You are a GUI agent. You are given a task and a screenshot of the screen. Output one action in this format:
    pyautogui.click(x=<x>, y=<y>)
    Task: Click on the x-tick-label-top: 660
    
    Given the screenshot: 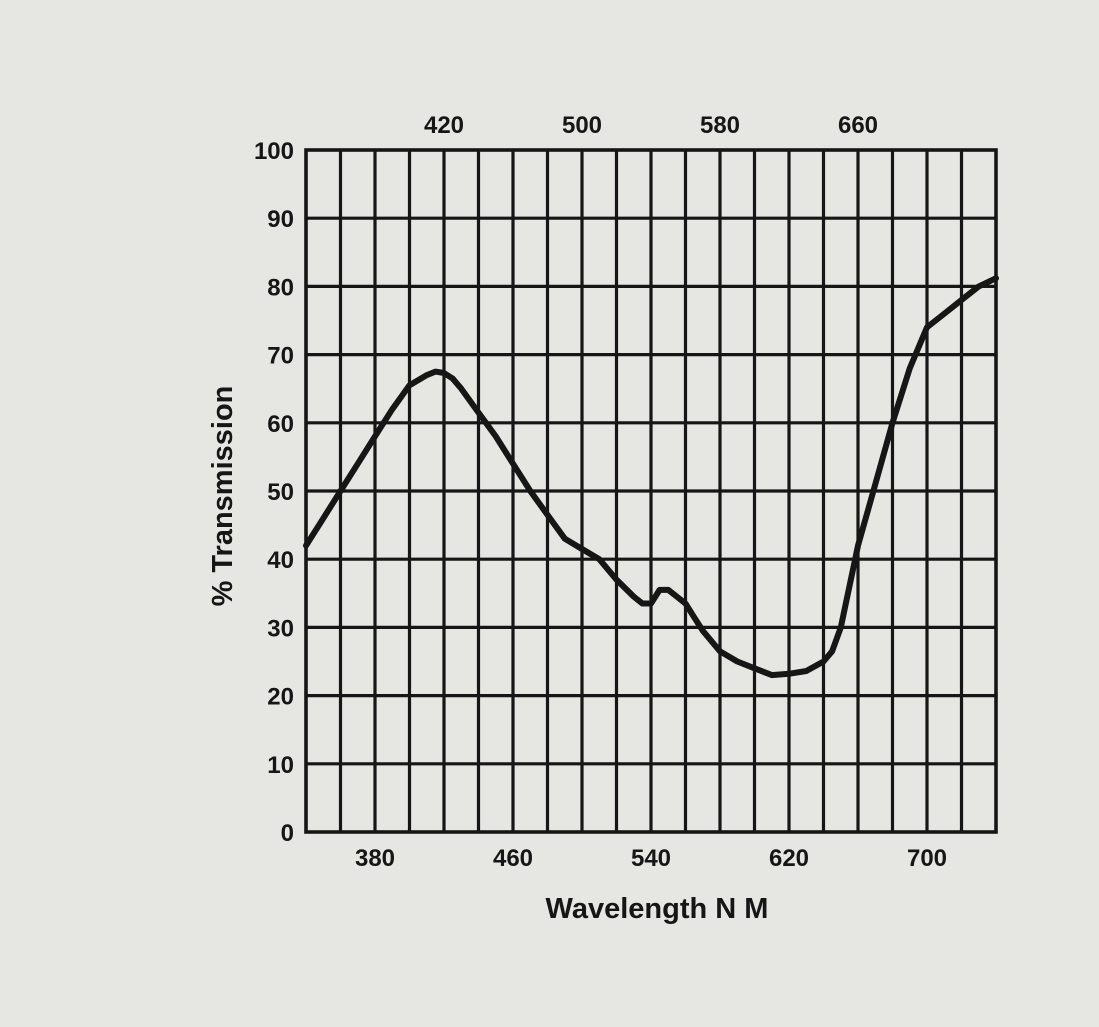 What is the action you would take?
    pyautogui.click(x=858, y=125)
    